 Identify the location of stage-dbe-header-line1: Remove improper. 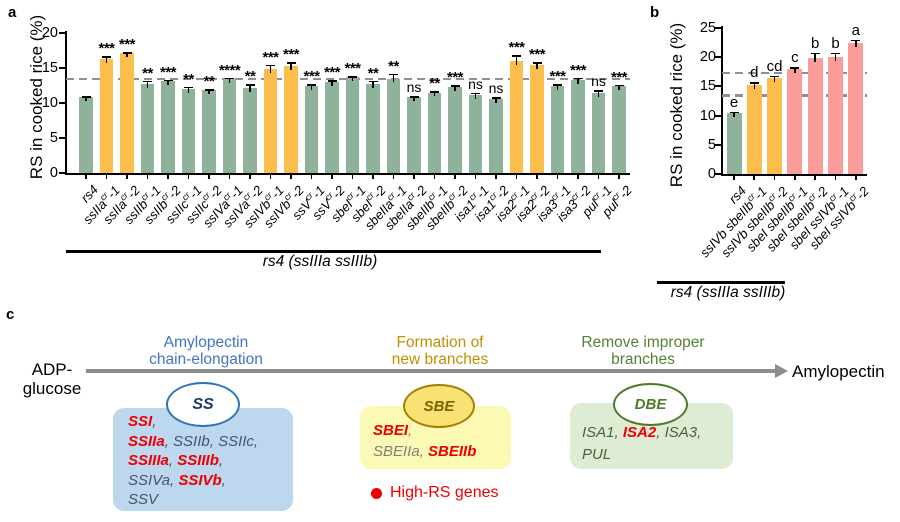
(643, 342).